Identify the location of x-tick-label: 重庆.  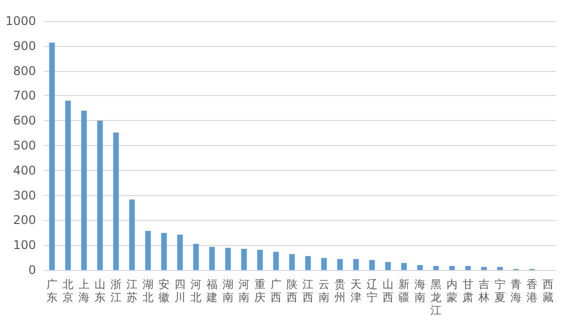
(260, 291).